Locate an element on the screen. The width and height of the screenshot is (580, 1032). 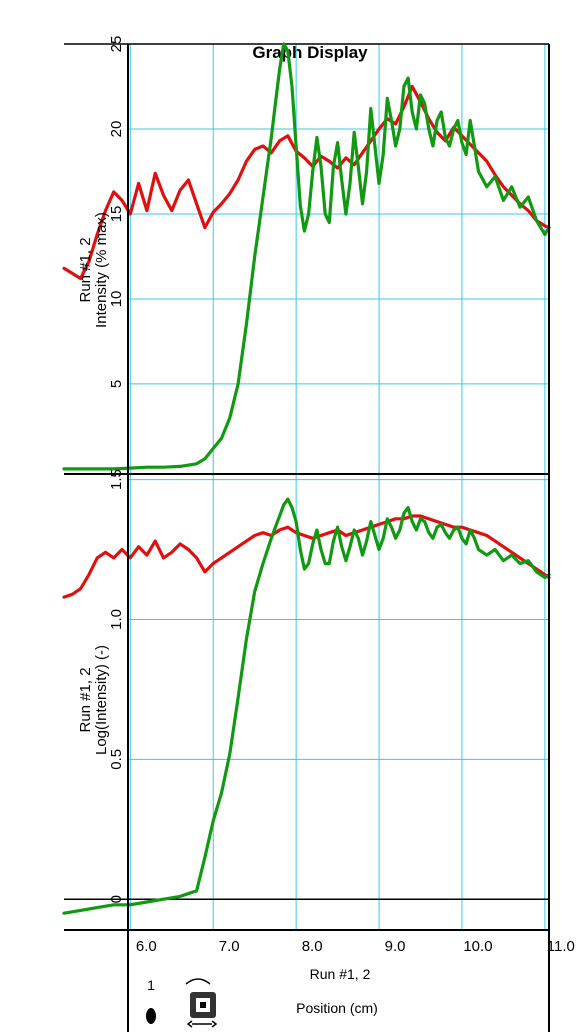
x-tick-label: 9.0 is located at coordinates (395, 946).